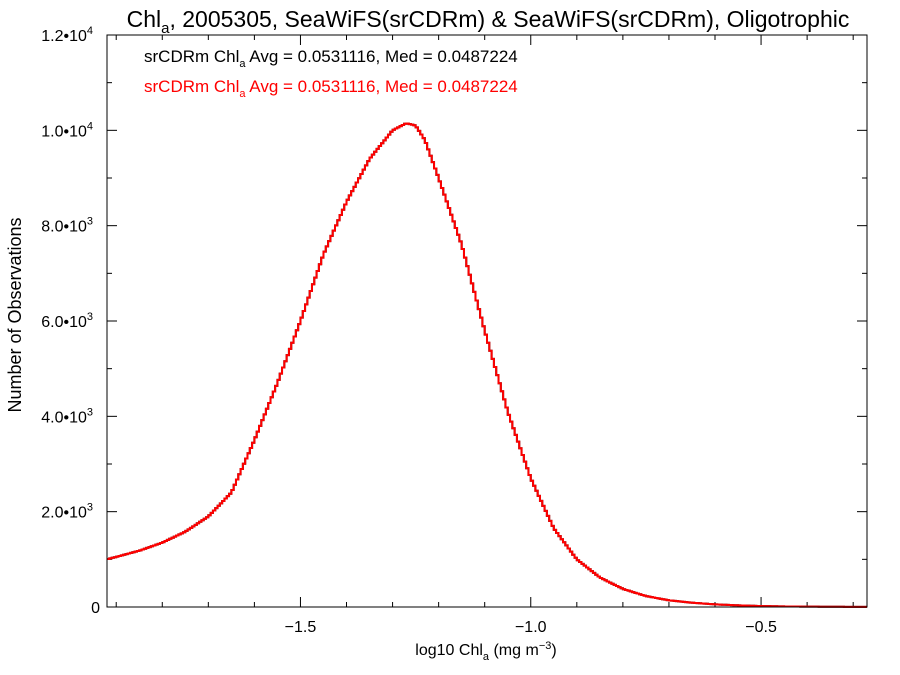  I want to click on y-tick-label: 8.0•103, so click(67, 226).